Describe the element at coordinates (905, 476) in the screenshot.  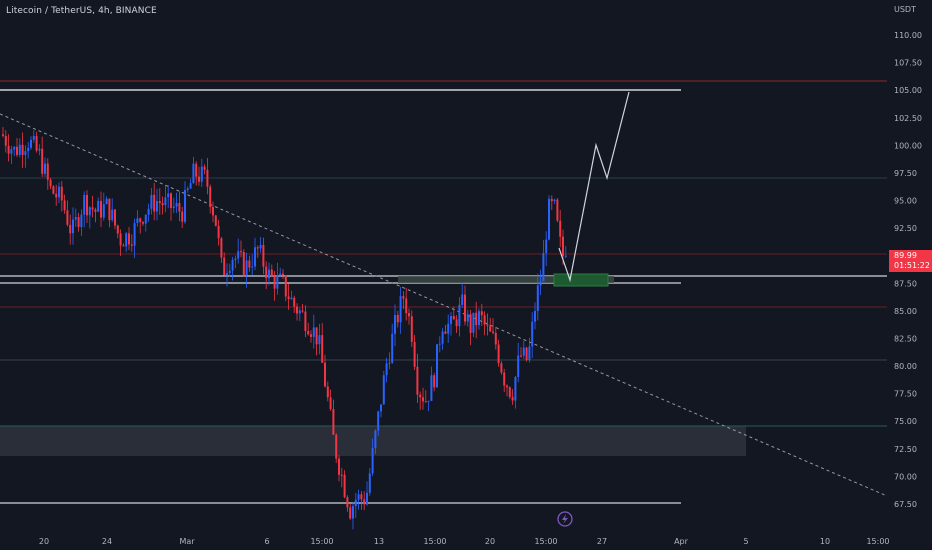
I see `y-tick-label: 70.00` at that location.